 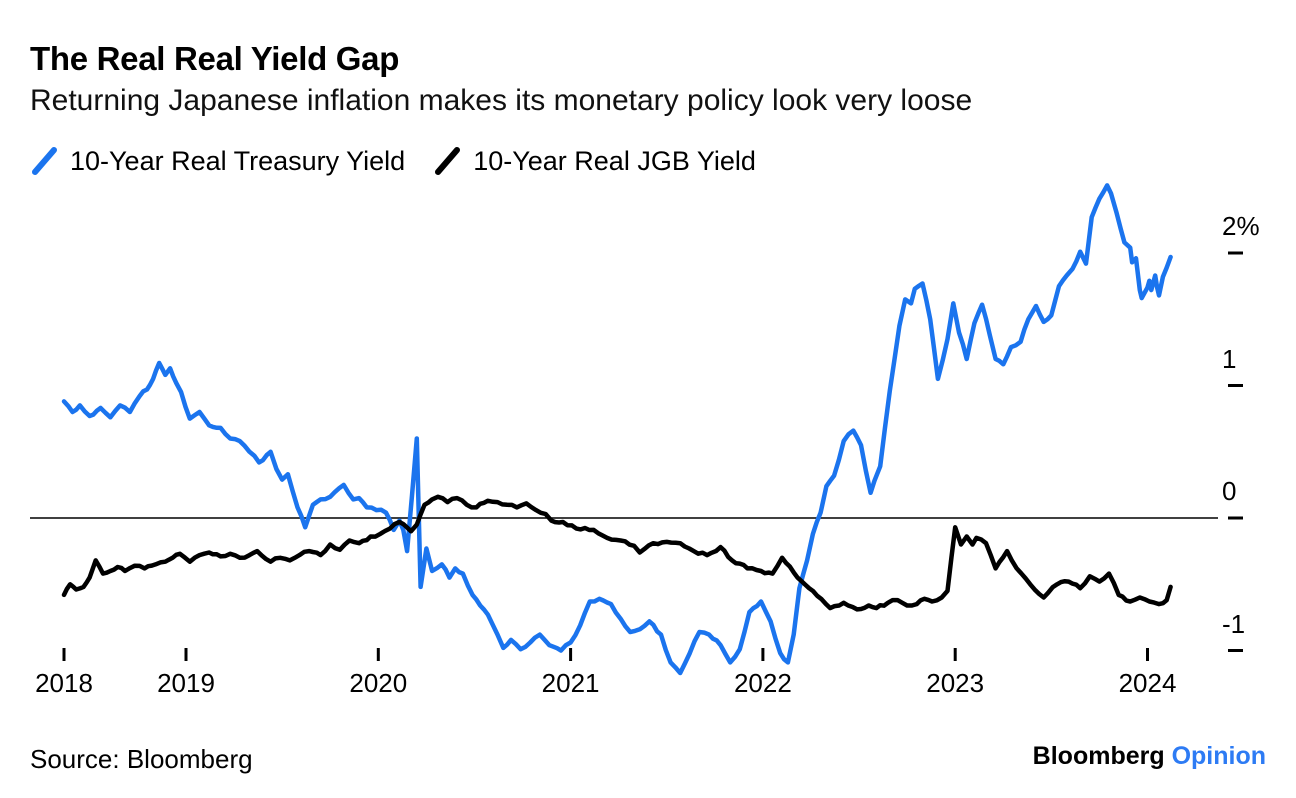 I want to click on legend-label-treasury: 10-Year Real Treasury Yield, so click(x=238, y=161).